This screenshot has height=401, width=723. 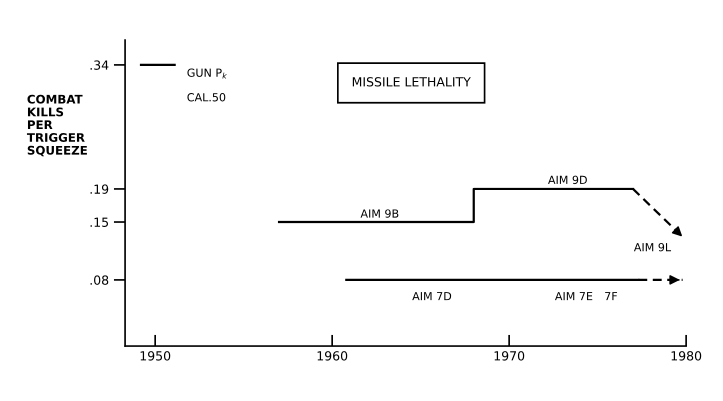 I want to click on y-tick-label: .08, so click(x=99, y=280).